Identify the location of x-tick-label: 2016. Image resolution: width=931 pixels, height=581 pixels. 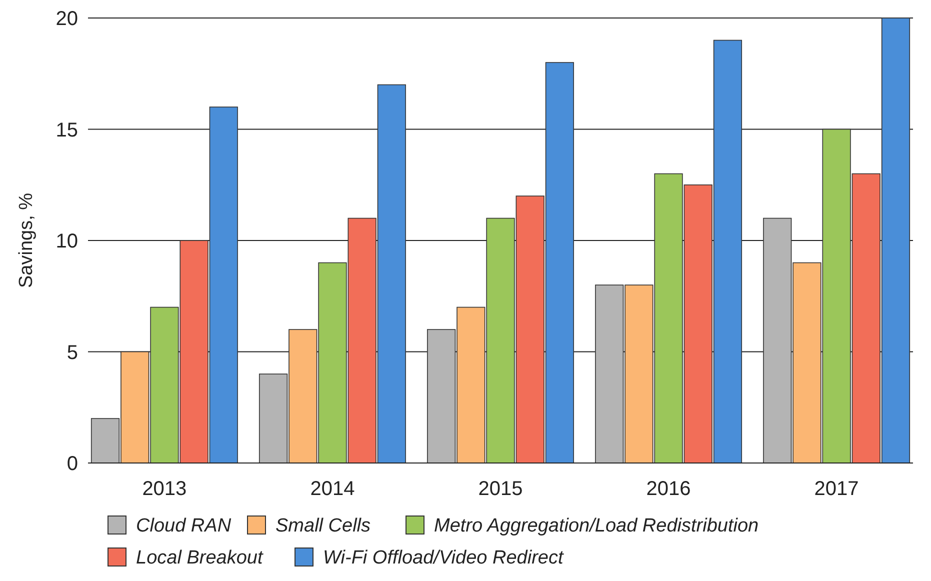
(668, 489).